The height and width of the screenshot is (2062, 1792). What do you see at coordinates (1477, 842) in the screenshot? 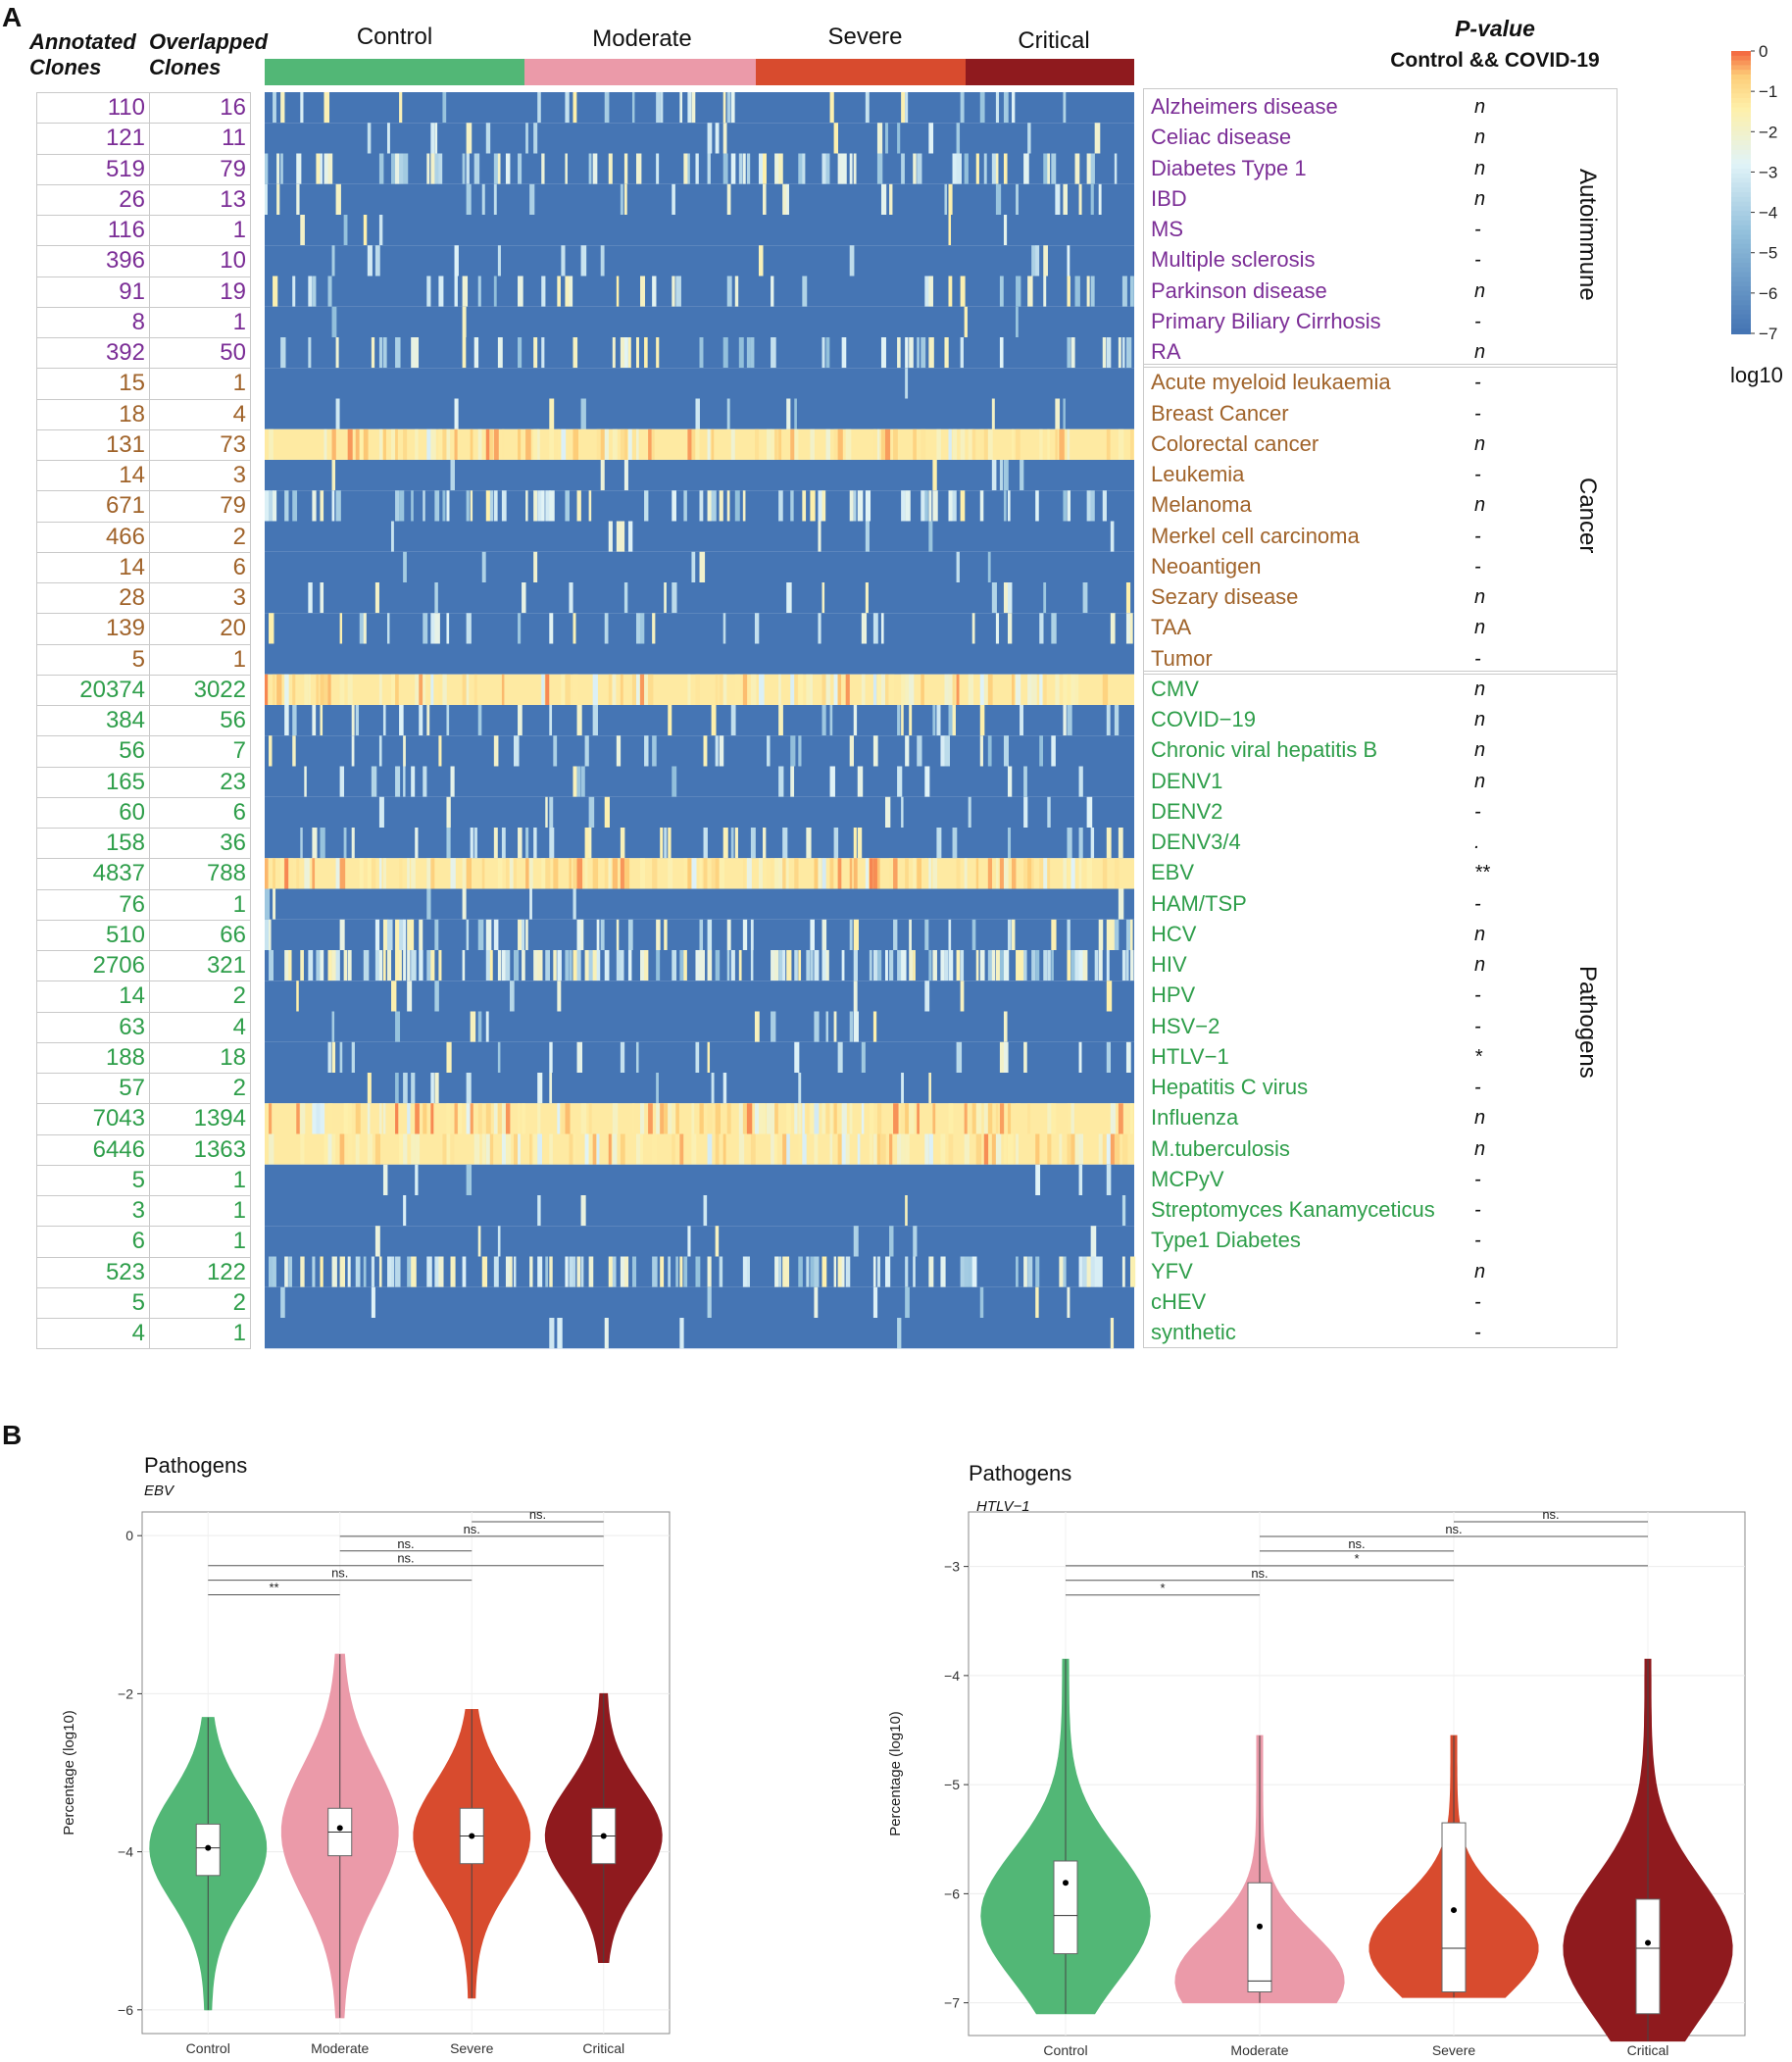
I see `pvalue-mark: .` at bounding box center [1477, 842].